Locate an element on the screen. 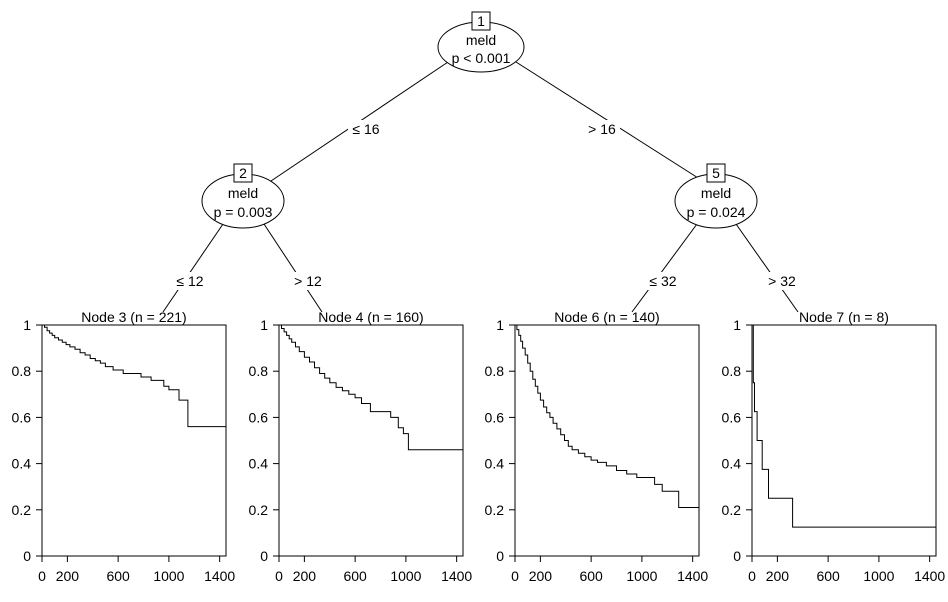  edge-label-2-4: > 12 is located at coordinates (308, 281).